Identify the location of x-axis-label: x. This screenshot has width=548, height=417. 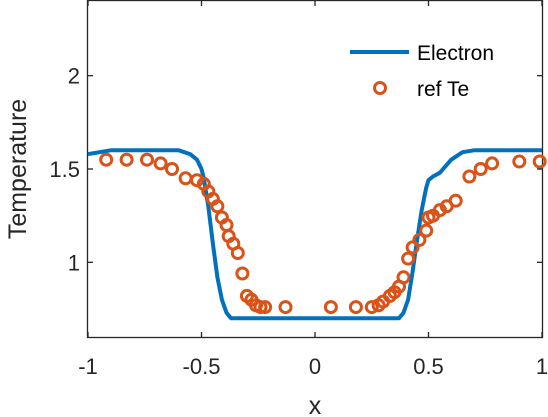
(315, 404).